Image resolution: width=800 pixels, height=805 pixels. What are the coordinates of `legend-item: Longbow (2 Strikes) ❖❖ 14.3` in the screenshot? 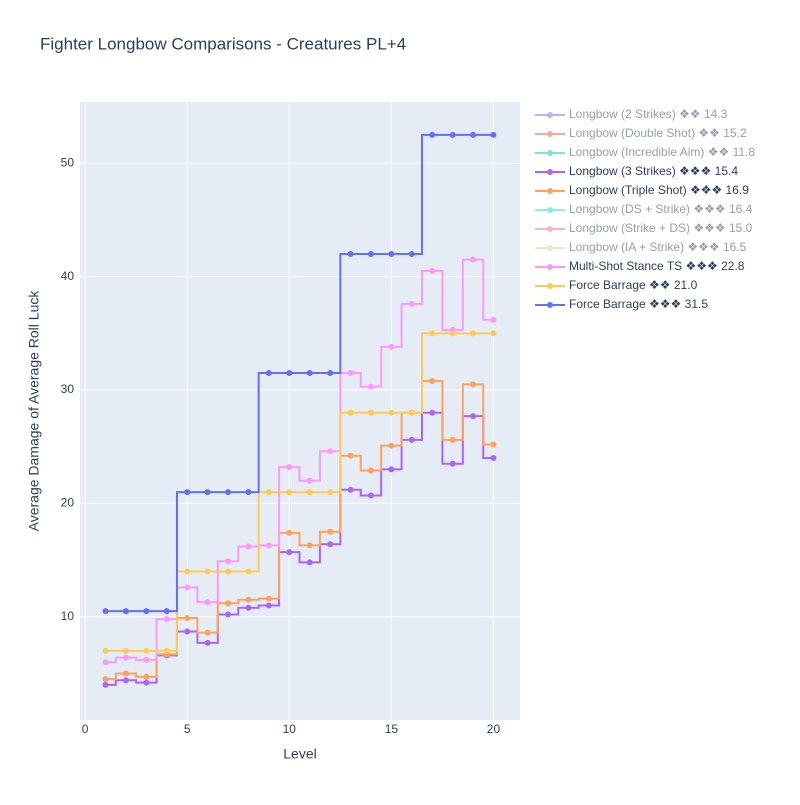 It's located at (631, 114).